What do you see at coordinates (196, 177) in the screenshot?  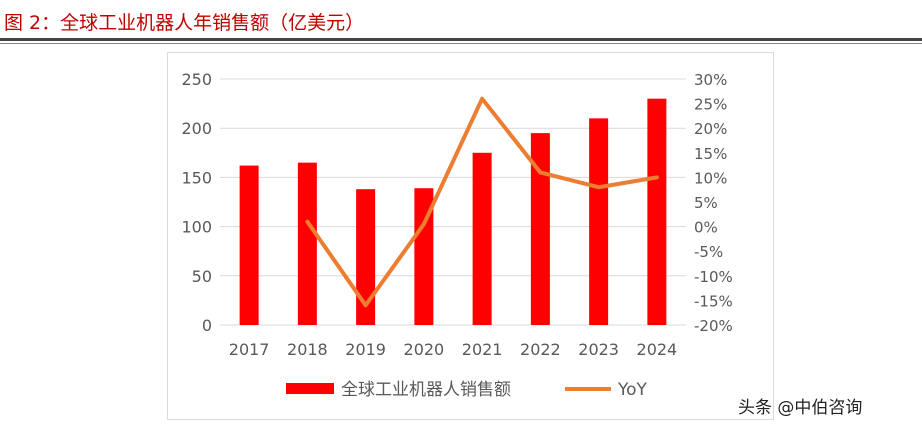 I see `y-left-tick-label: 150` at bounding box center [196, 177].